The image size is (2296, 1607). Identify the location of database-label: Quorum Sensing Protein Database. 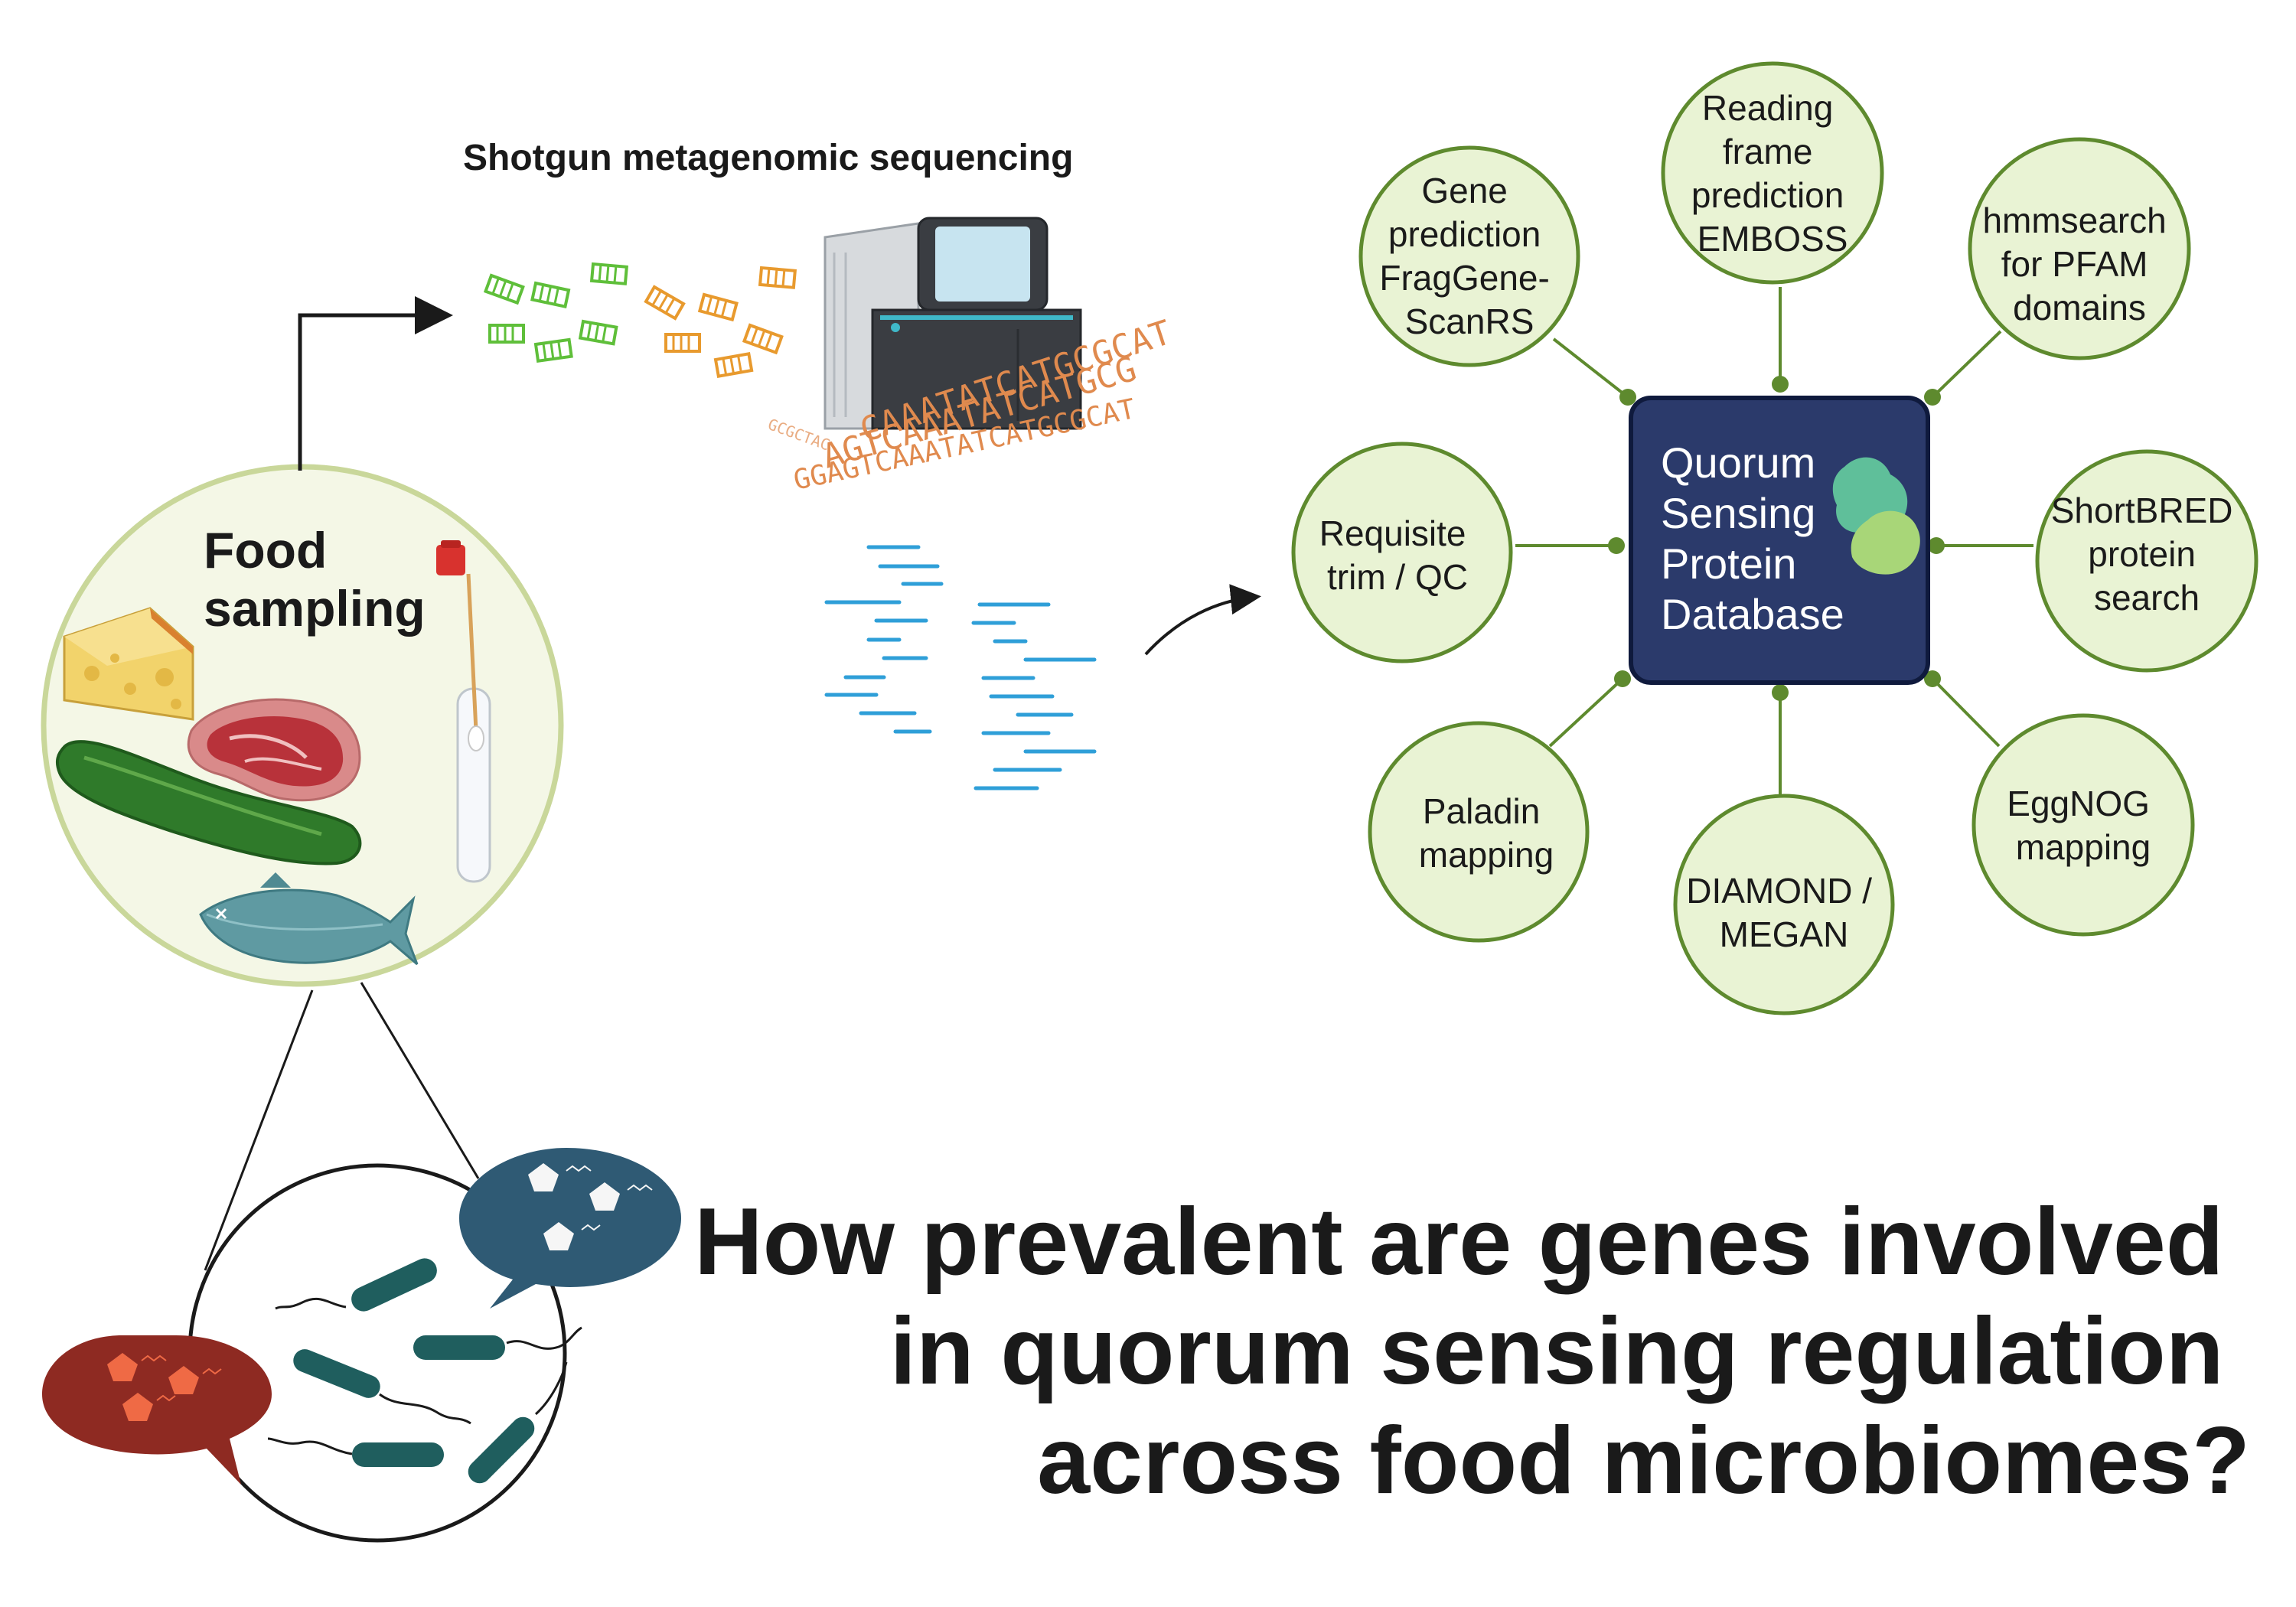
(1752, 538).